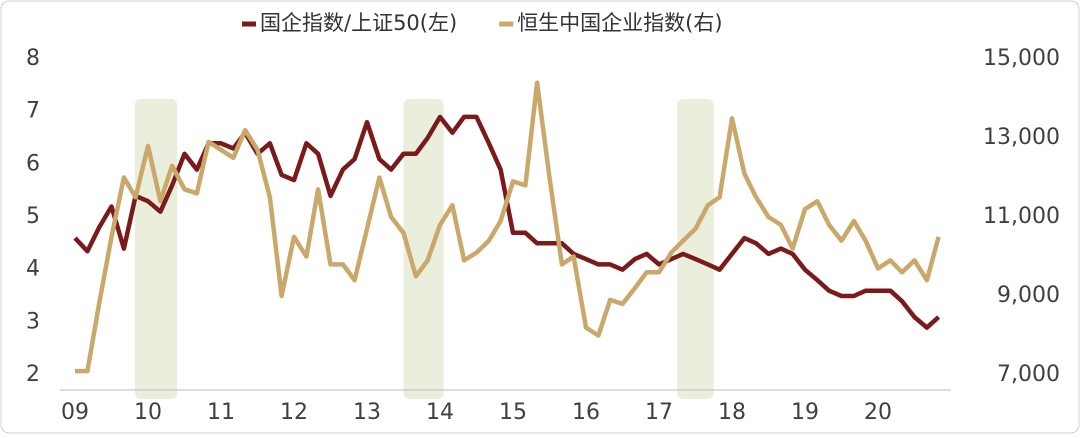  What do you see at coordinates (294, 412) in the screenshot?
I see `x-tick-label: 12` at bounding box center [294, 412].